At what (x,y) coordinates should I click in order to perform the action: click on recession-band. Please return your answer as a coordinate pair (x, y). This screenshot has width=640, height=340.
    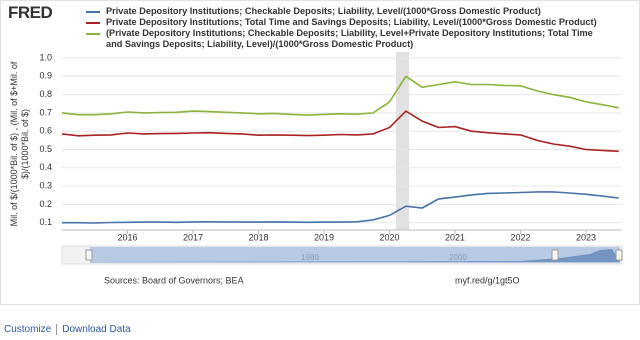
    Looking at the image, I should click on (403, 141).